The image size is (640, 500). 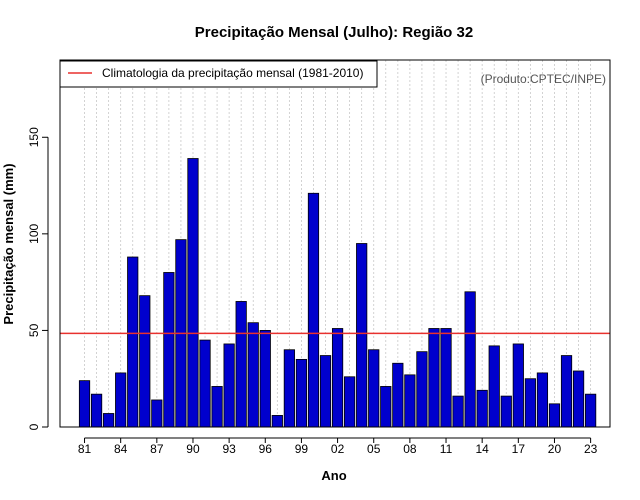 I want to click on x-tick-label: 96, so click(x=266, y=449).